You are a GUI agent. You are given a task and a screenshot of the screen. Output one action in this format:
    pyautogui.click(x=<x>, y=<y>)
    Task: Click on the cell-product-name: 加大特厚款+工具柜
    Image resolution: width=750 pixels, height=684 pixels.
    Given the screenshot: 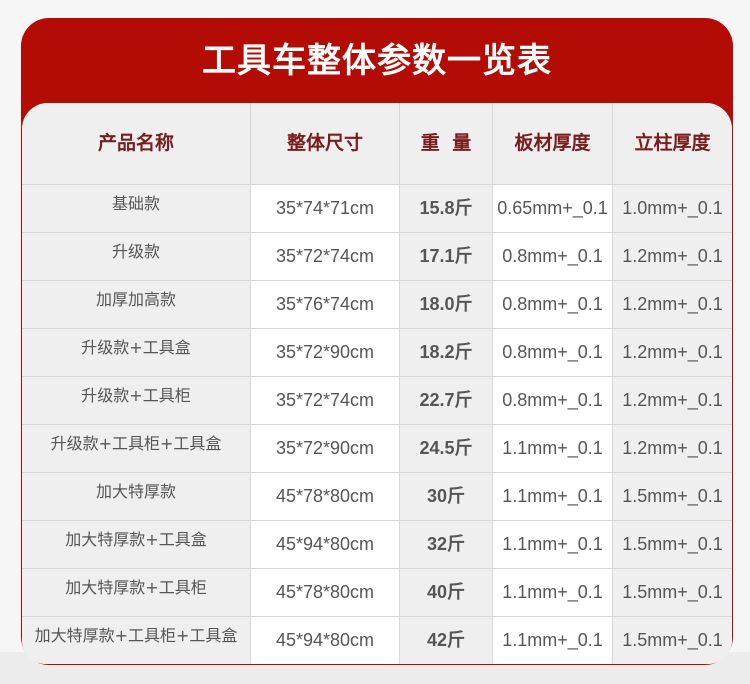 What is the action you would take?
    pyautogui.click(x=136, y=592)
    